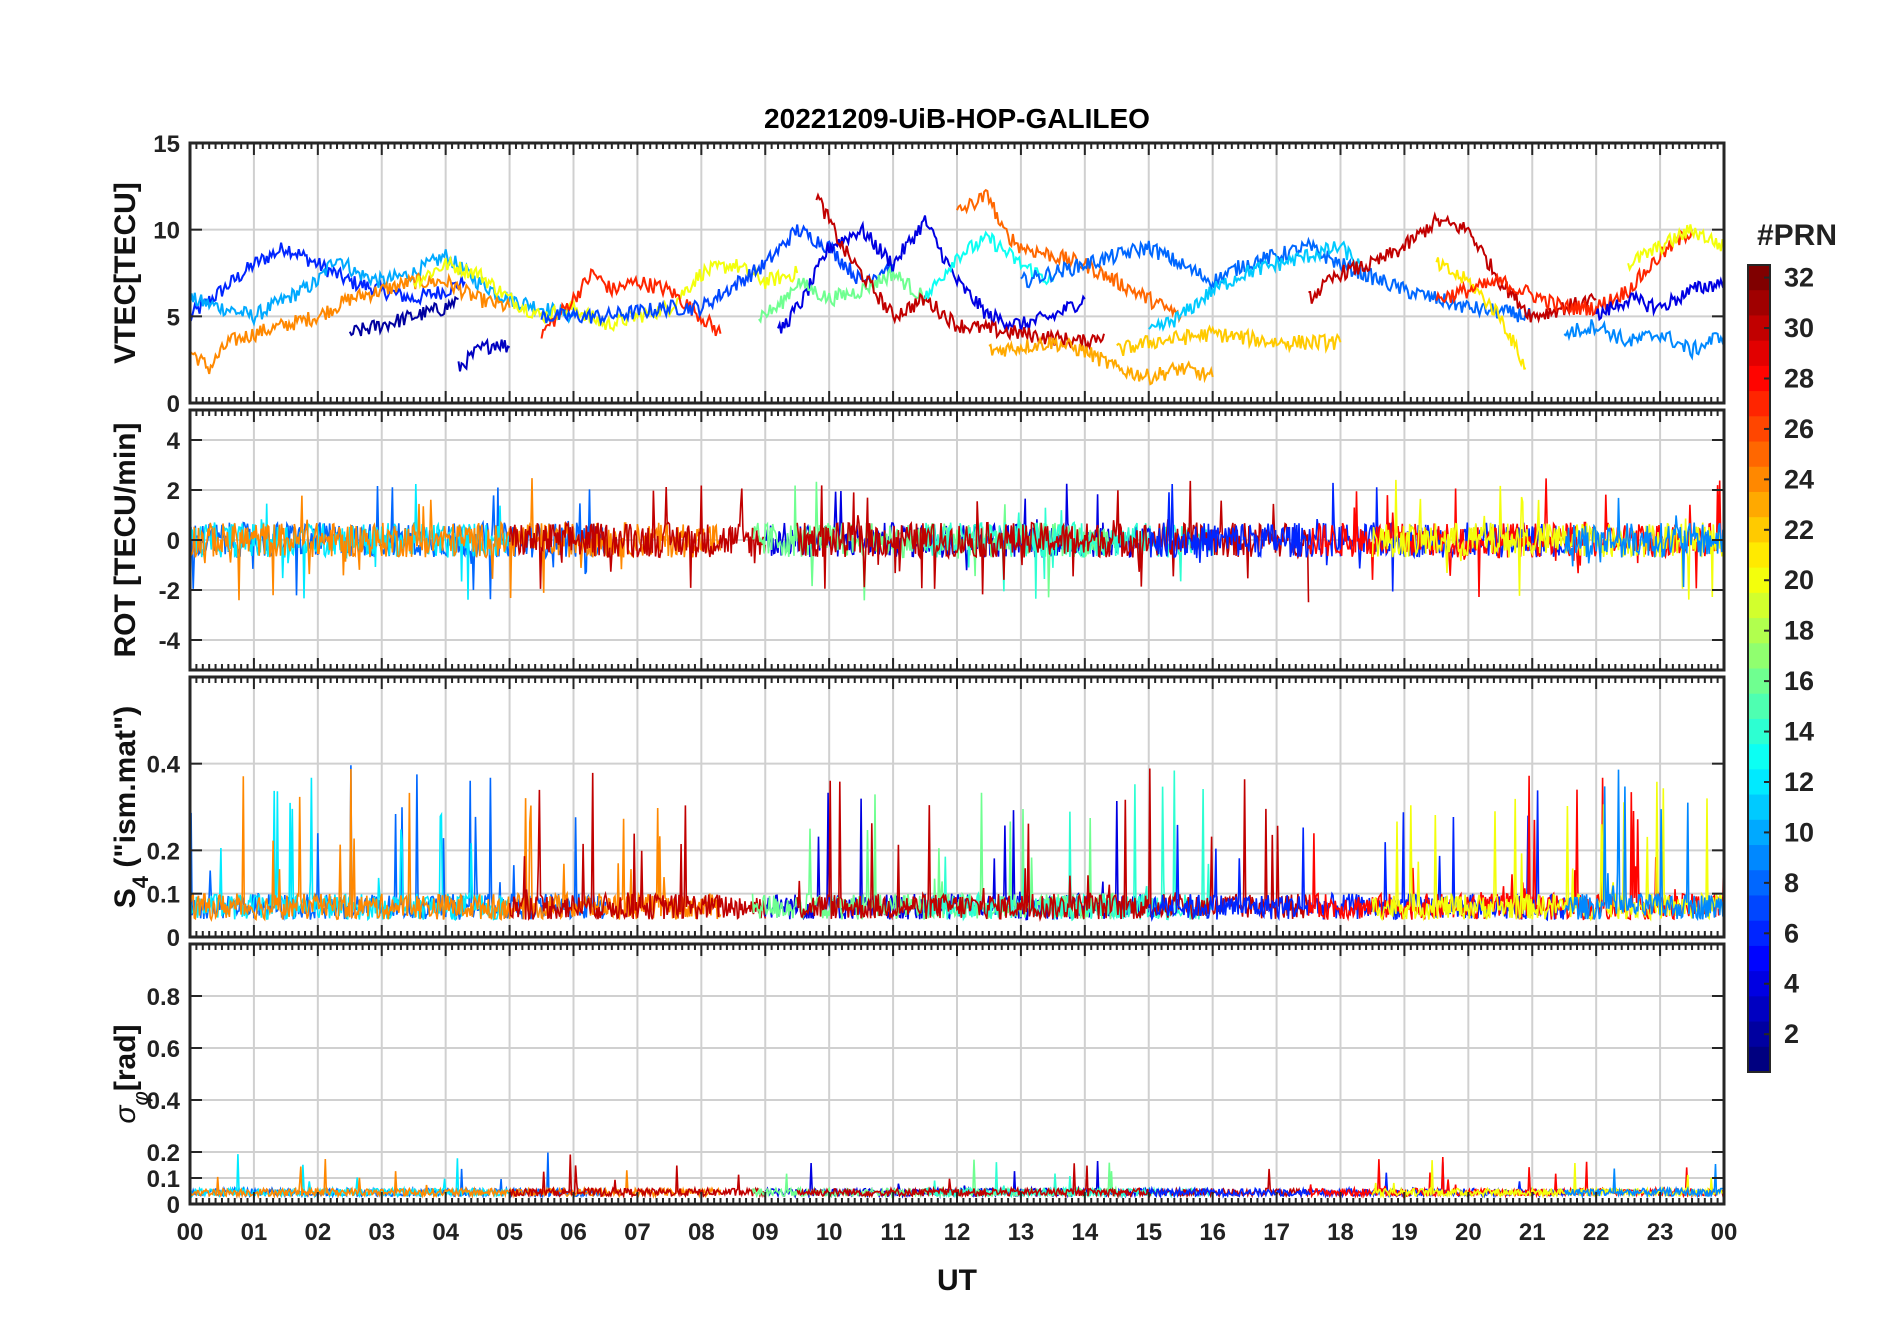 The width and height of the screenshot is (1902, 1330). What do you see at coordinates (1069, 846) in the screenshot?
I see `series-line-prn14` at bounding box center [1069, 846].